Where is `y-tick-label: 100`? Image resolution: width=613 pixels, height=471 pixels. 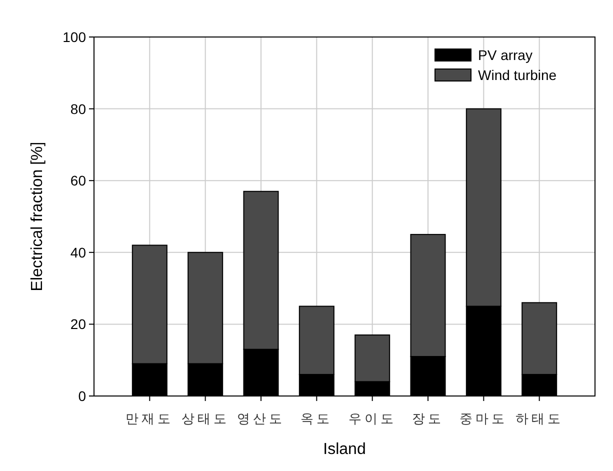
y-tick-label: 100 is located at coordinates (74, 37).